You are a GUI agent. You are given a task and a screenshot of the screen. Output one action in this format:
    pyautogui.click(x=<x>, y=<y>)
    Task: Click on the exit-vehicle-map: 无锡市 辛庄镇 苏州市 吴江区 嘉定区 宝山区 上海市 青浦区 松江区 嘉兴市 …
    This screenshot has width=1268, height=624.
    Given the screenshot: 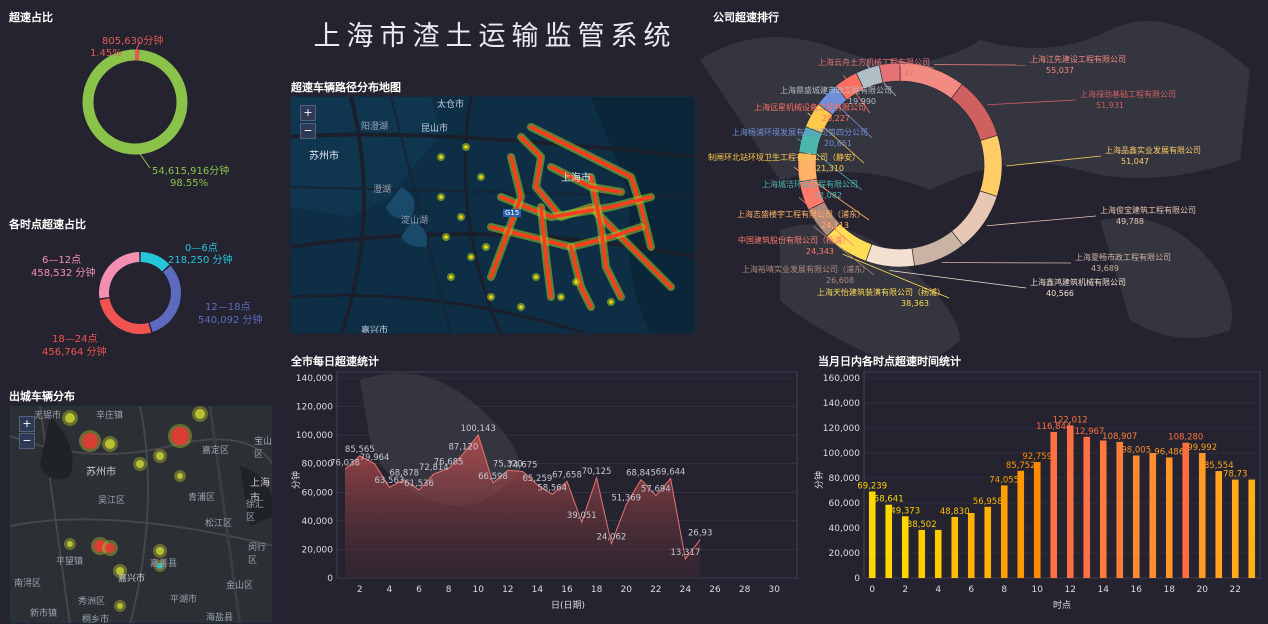 What is the action you would take?
    pyautogui.click(x=141, y=514)
    